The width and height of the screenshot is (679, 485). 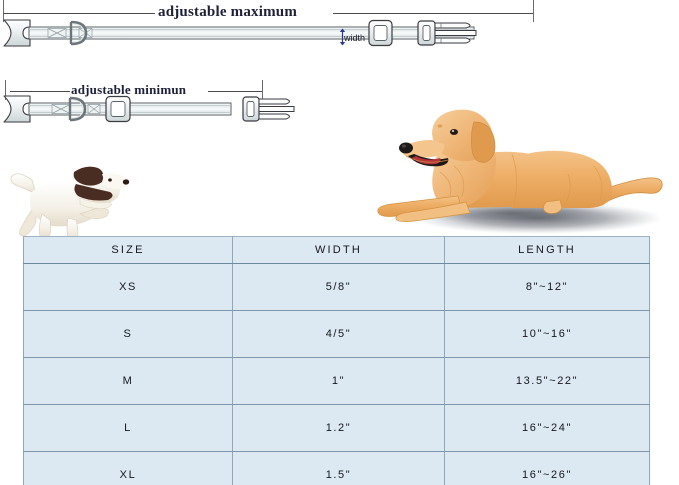 I want to click on cell-size: XS, so click(x=128, y=287).